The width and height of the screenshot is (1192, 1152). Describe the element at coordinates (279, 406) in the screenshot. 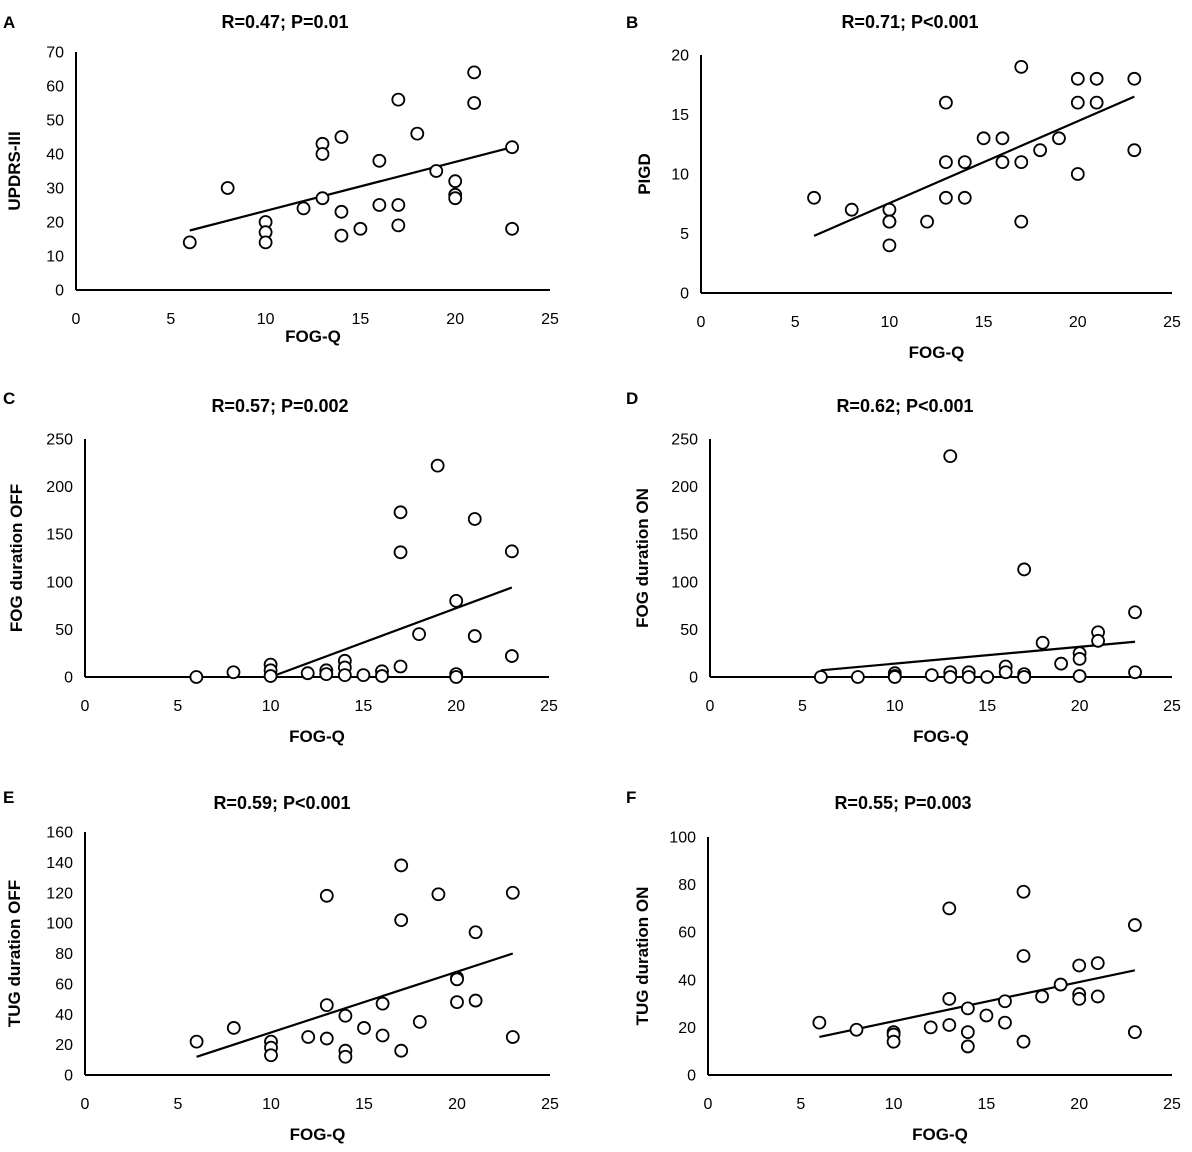

I see `chart-title: R=0.57; P=0.002` at that location.